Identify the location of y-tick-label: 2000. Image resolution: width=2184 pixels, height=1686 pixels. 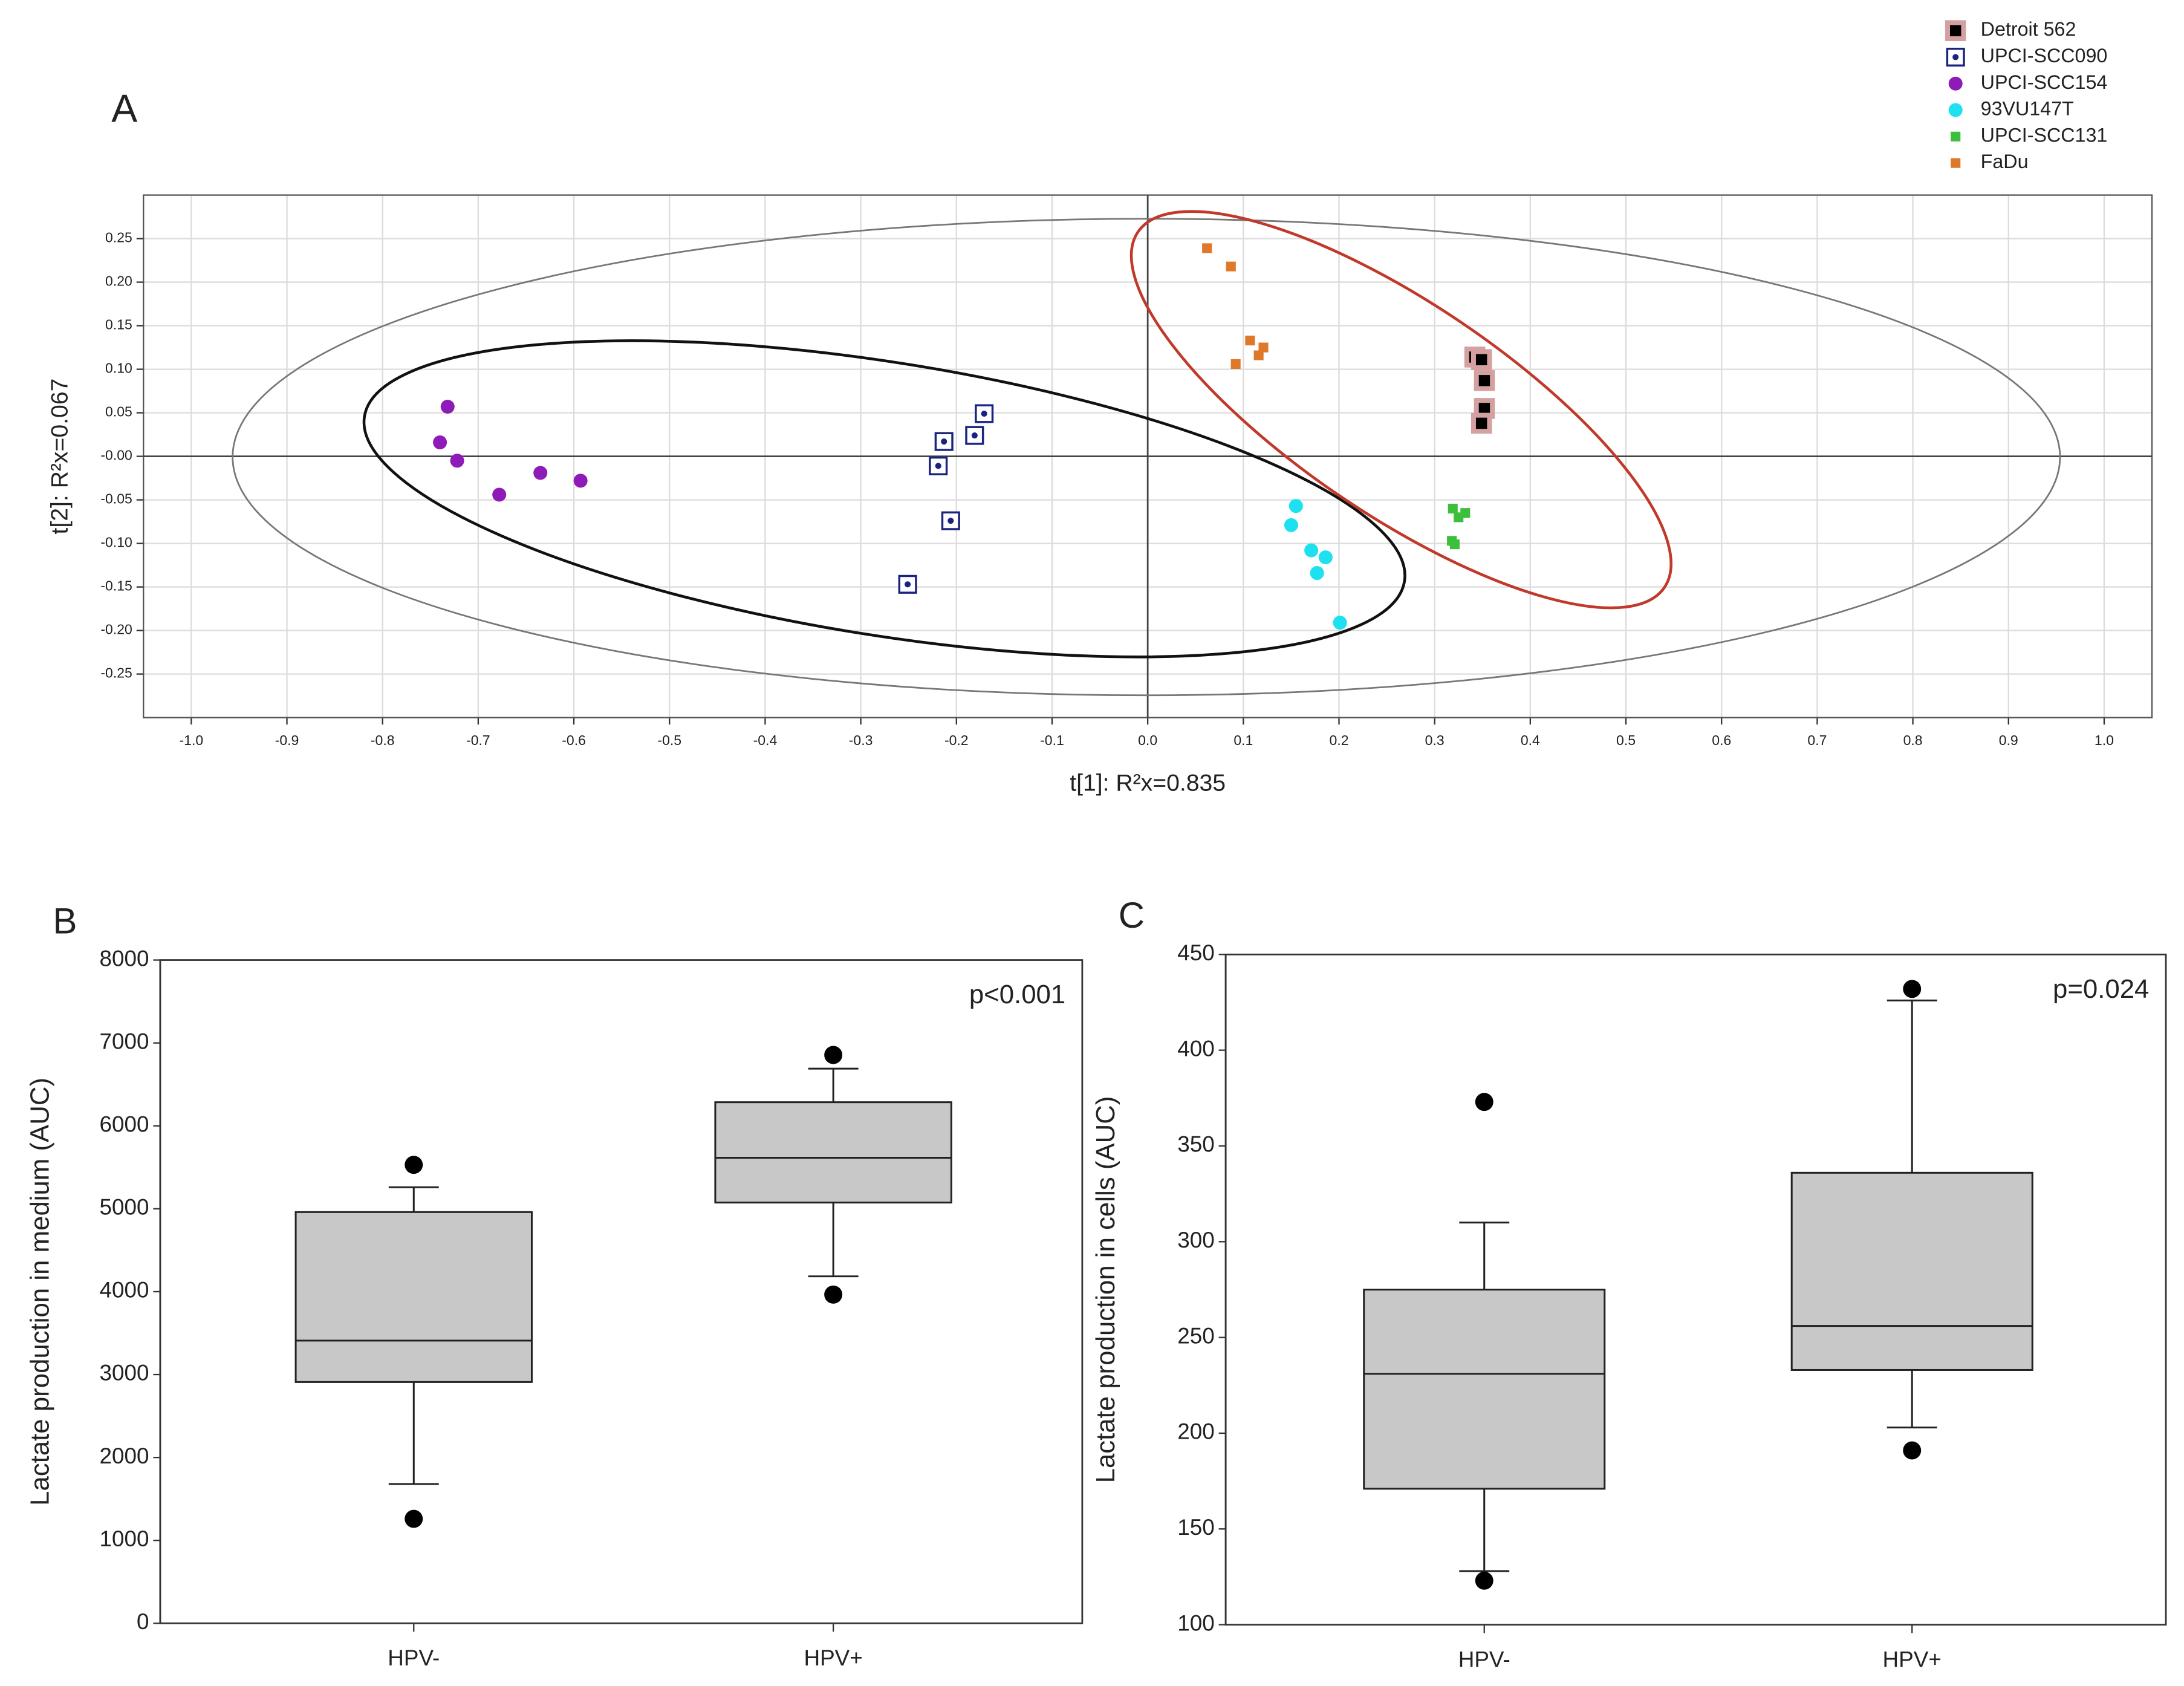
(124, 1456).